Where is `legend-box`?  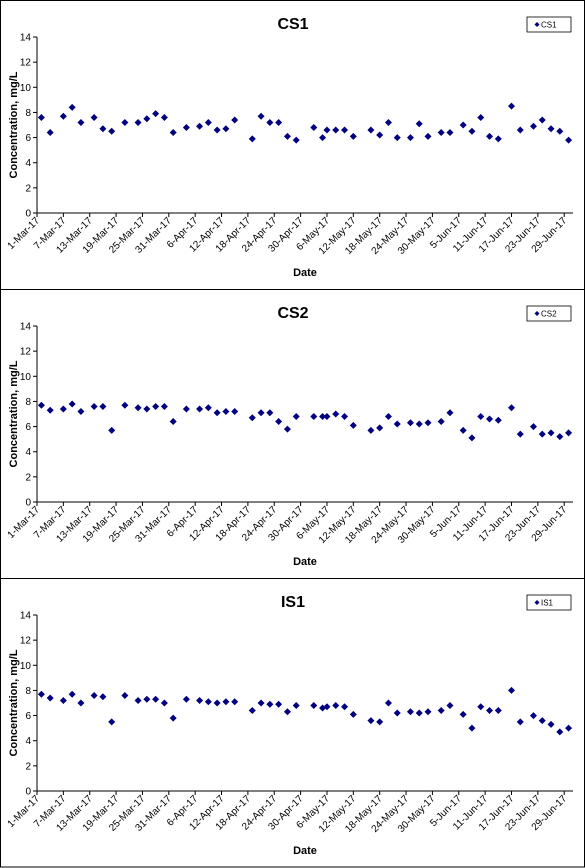
legend-box is located at coordinates (549, 24).